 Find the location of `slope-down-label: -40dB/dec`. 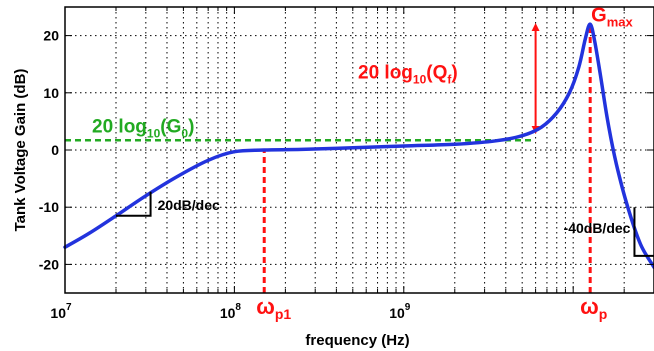

slope-down-label: -40dB/dec is located at coordinates (597, 228).